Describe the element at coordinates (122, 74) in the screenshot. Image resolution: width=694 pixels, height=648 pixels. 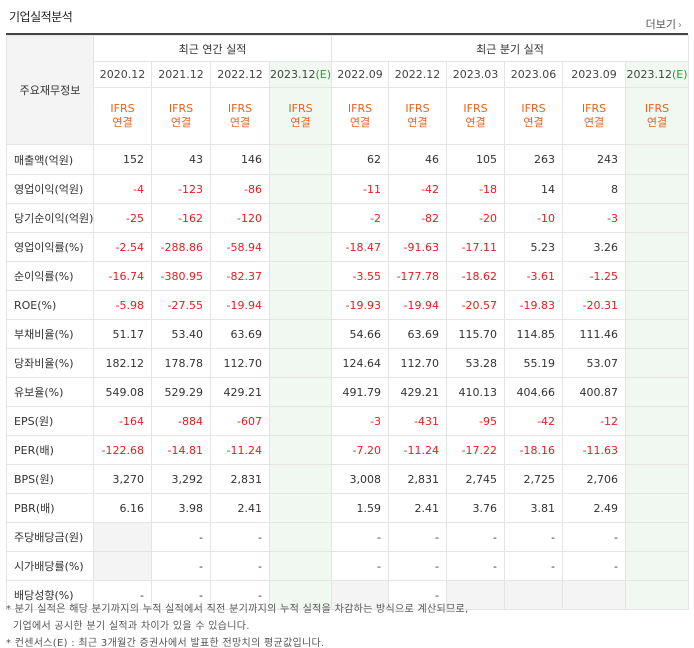
I see `period-header: 2020.12` at that location.